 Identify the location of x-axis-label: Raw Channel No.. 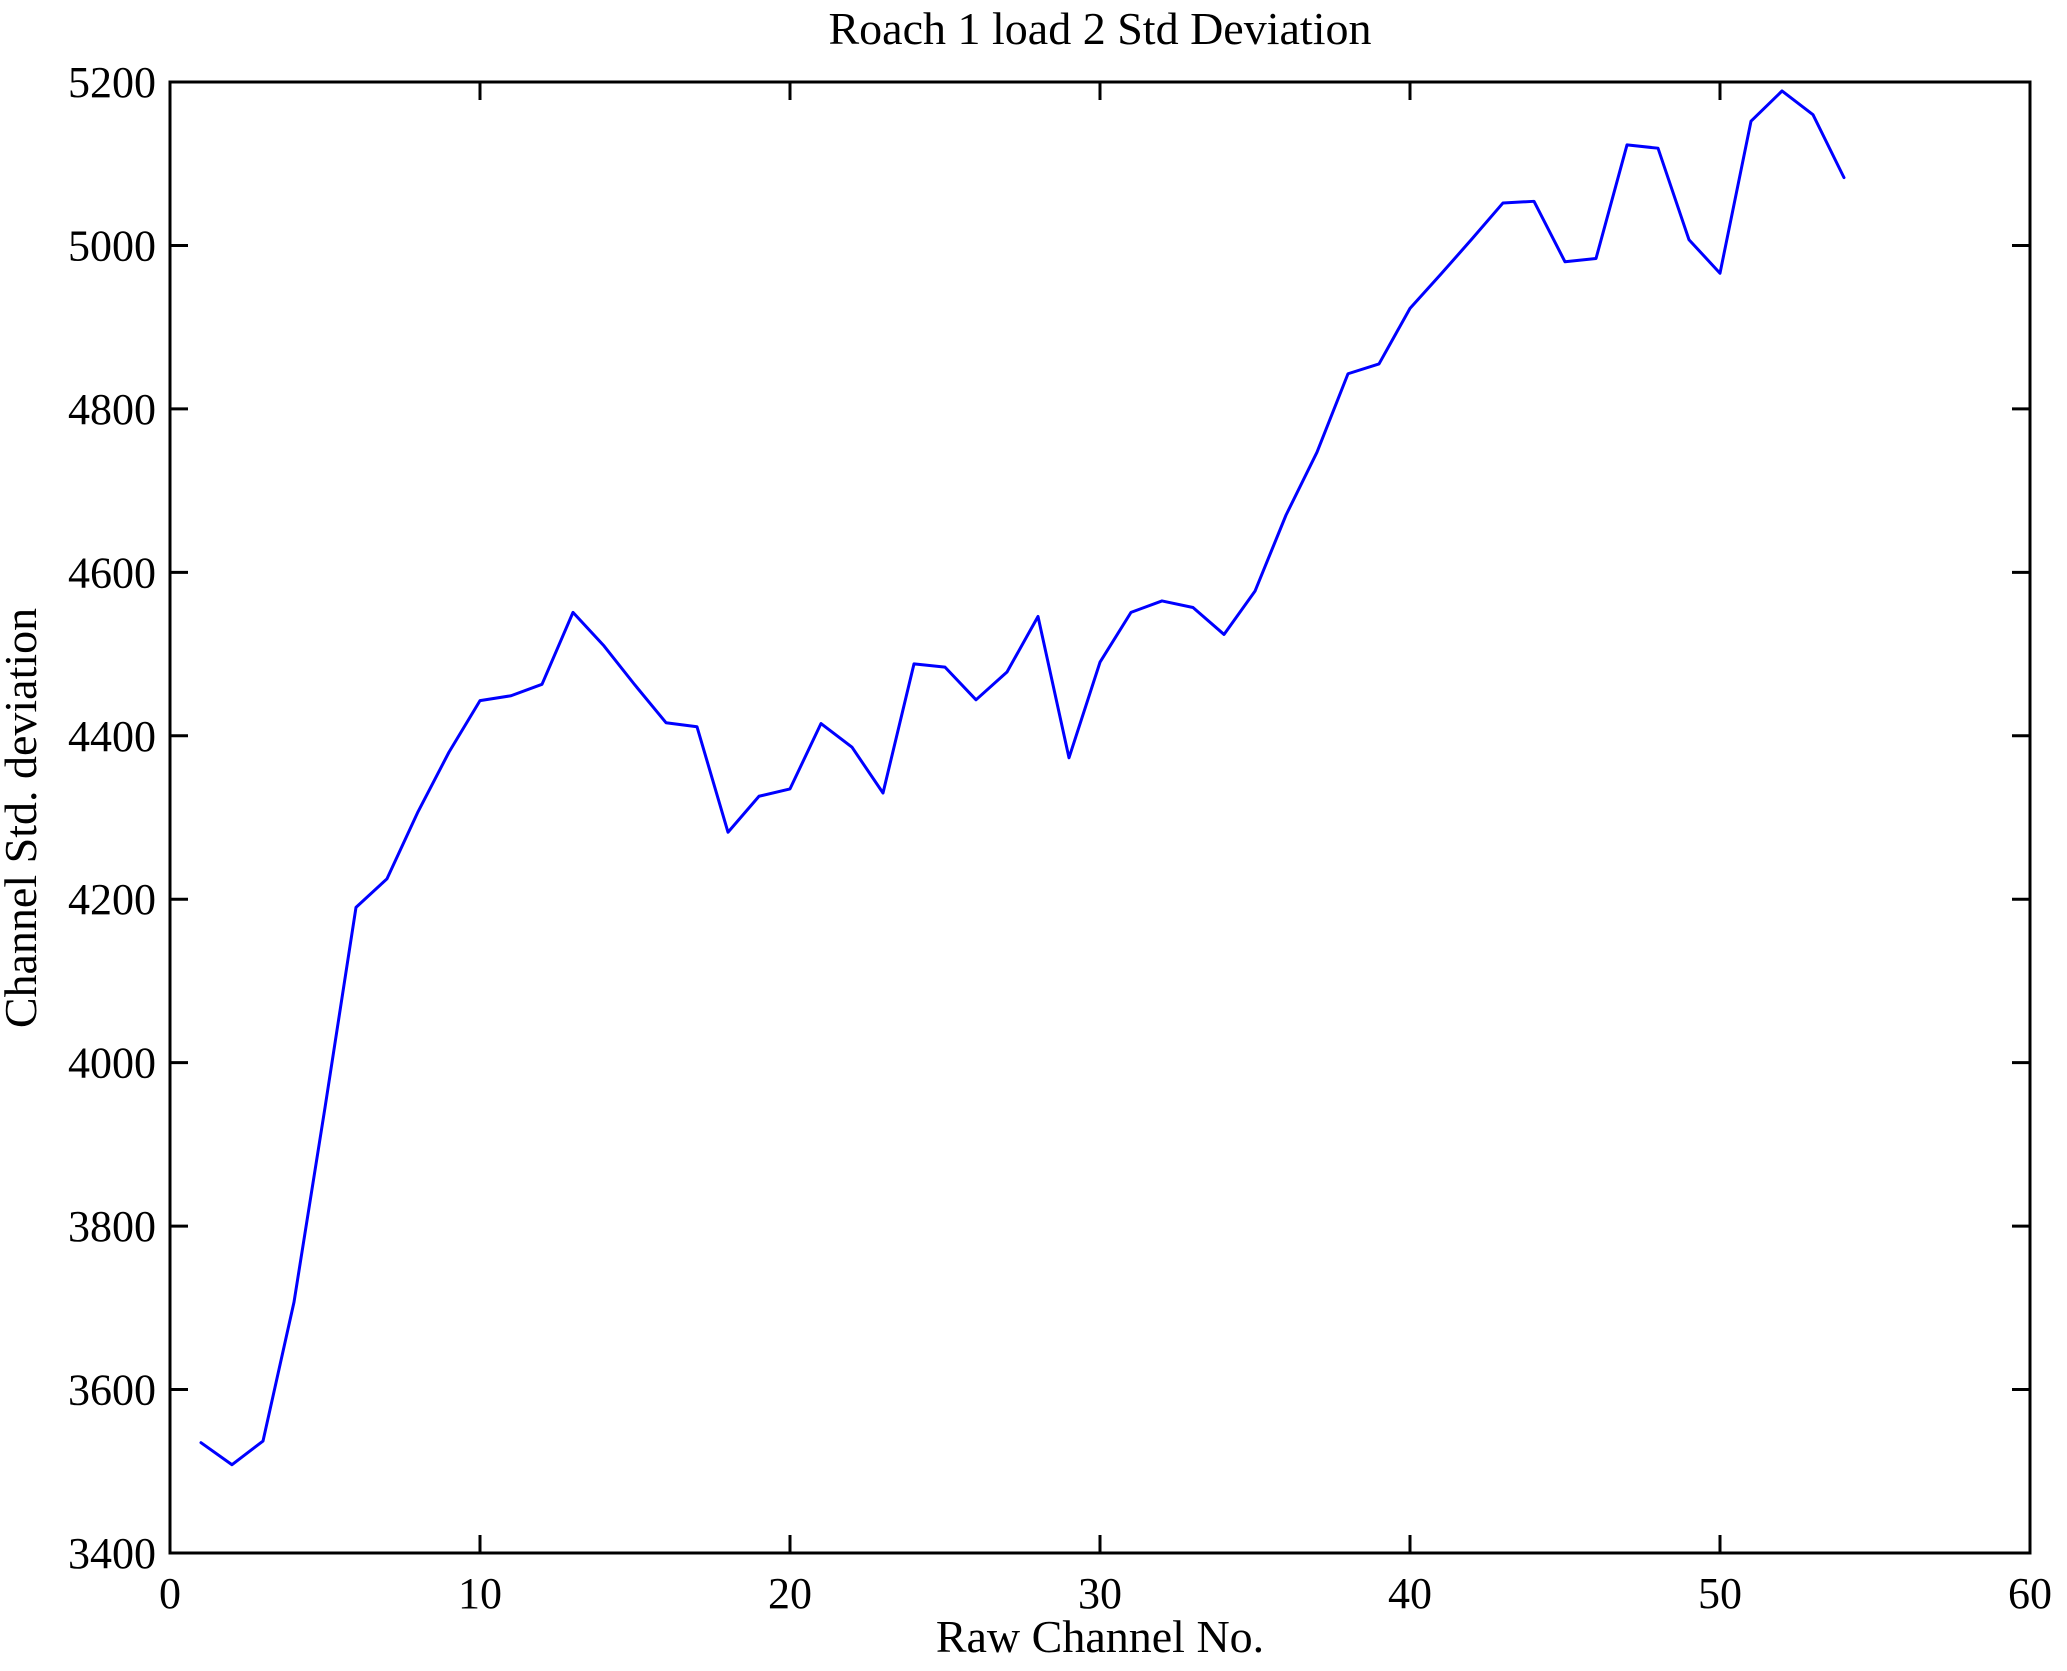
(1100, 1636).